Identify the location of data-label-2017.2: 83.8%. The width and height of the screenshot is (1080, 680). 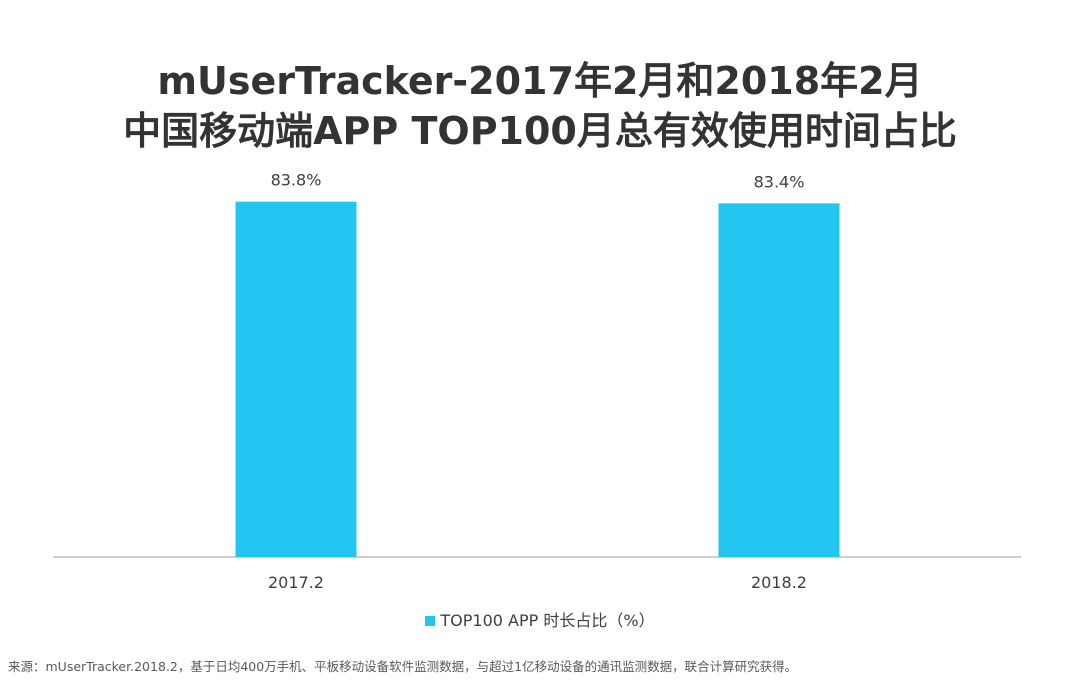
(296, 180).